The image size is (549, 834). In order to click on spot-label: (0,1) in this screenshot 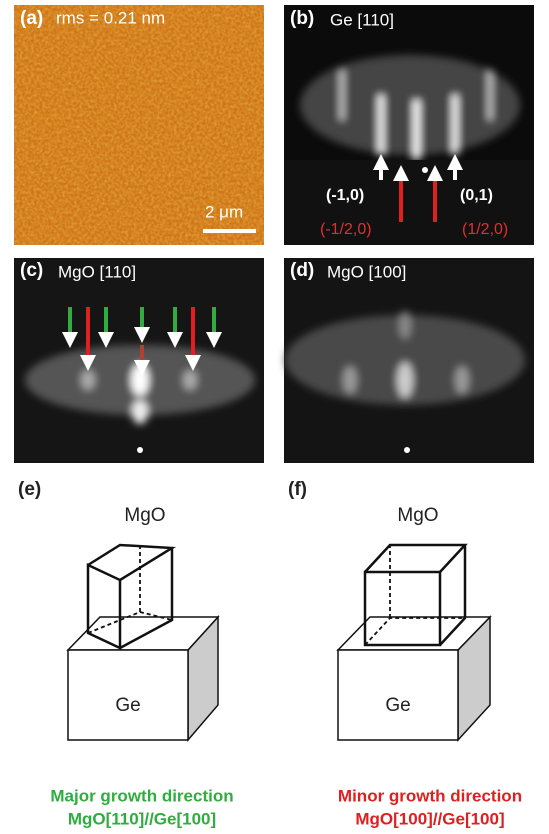, I will do `click(476, 195)`.